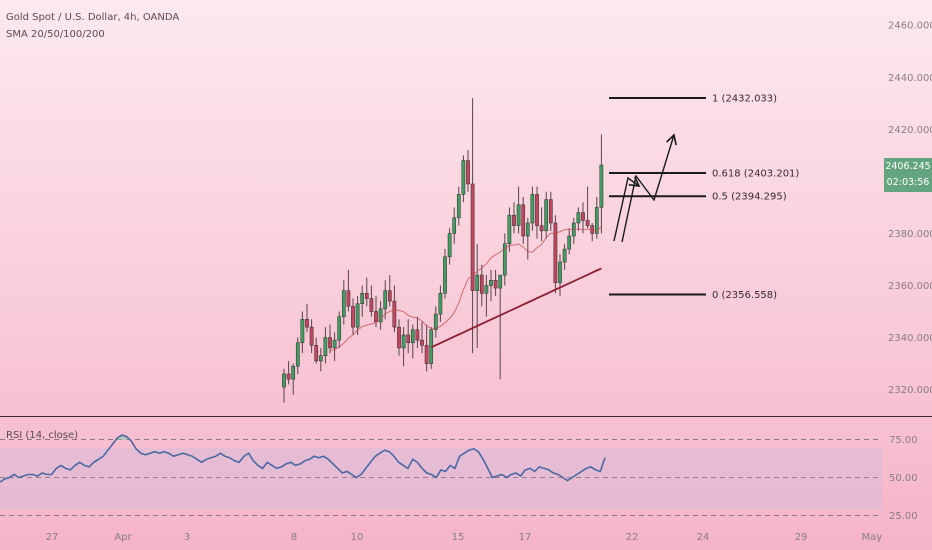 The width and height of the screenshot is (932, 550). Describe the element at coordinates (910, 390) in the screenshot. I see `price-tick-label: 2320.000` at that location.